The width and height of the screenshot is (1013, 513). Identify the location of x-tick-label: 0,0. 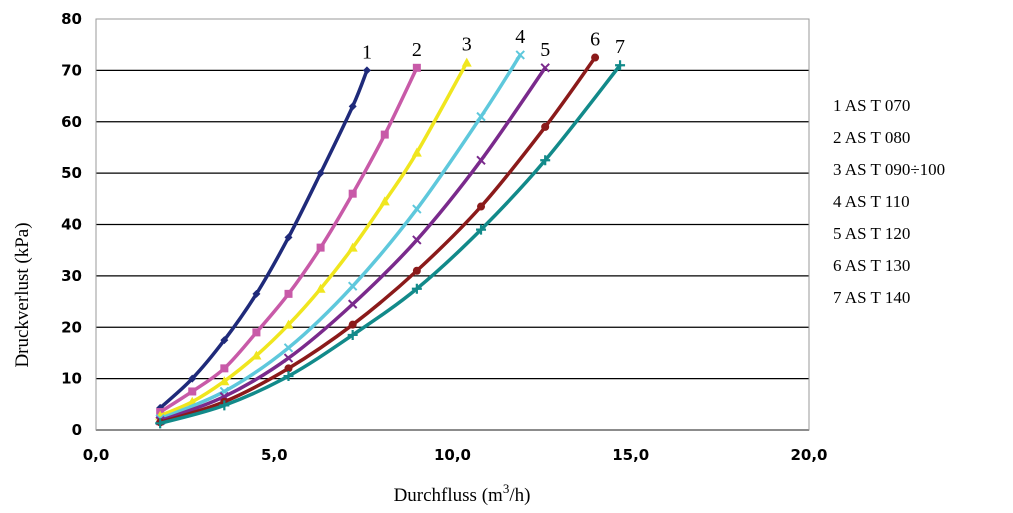
(96, 455).